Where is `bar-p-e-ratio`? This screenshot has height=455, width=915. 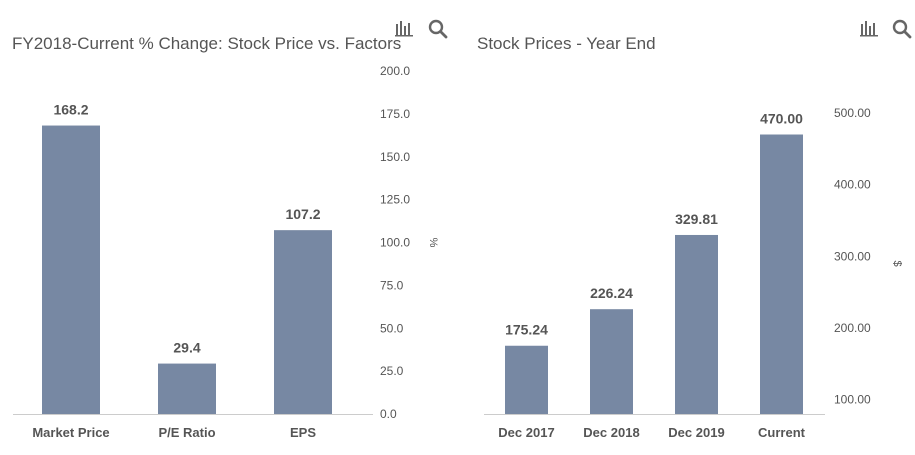
bar-p-e-ratio is located at coordinates (187, 388).